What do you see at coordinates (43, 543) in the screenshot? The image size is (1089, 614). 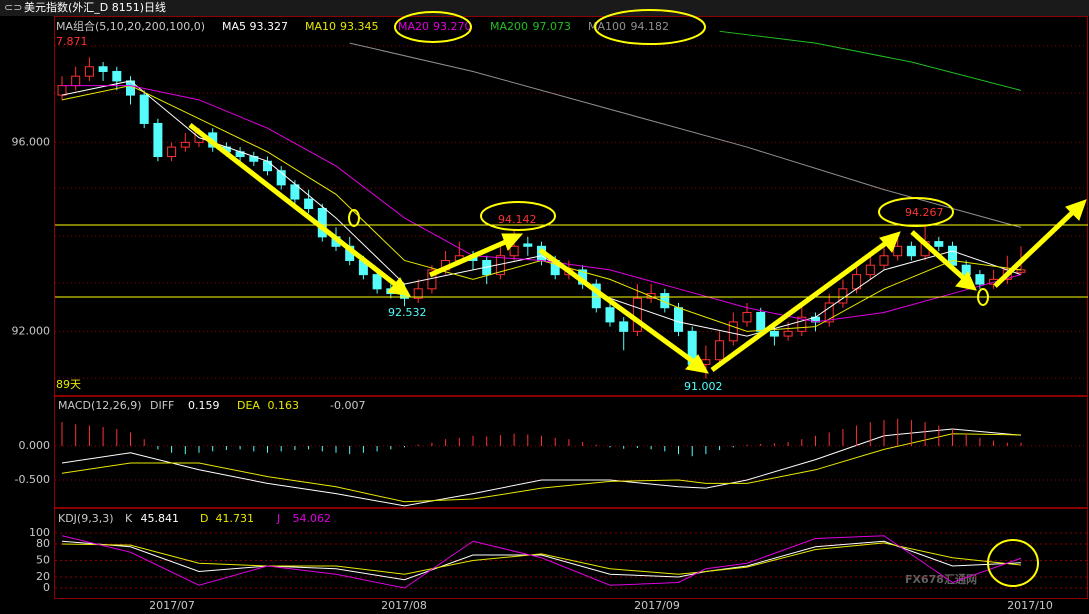 I see `y-tick-label: 80` at bounding box center [43, 543].